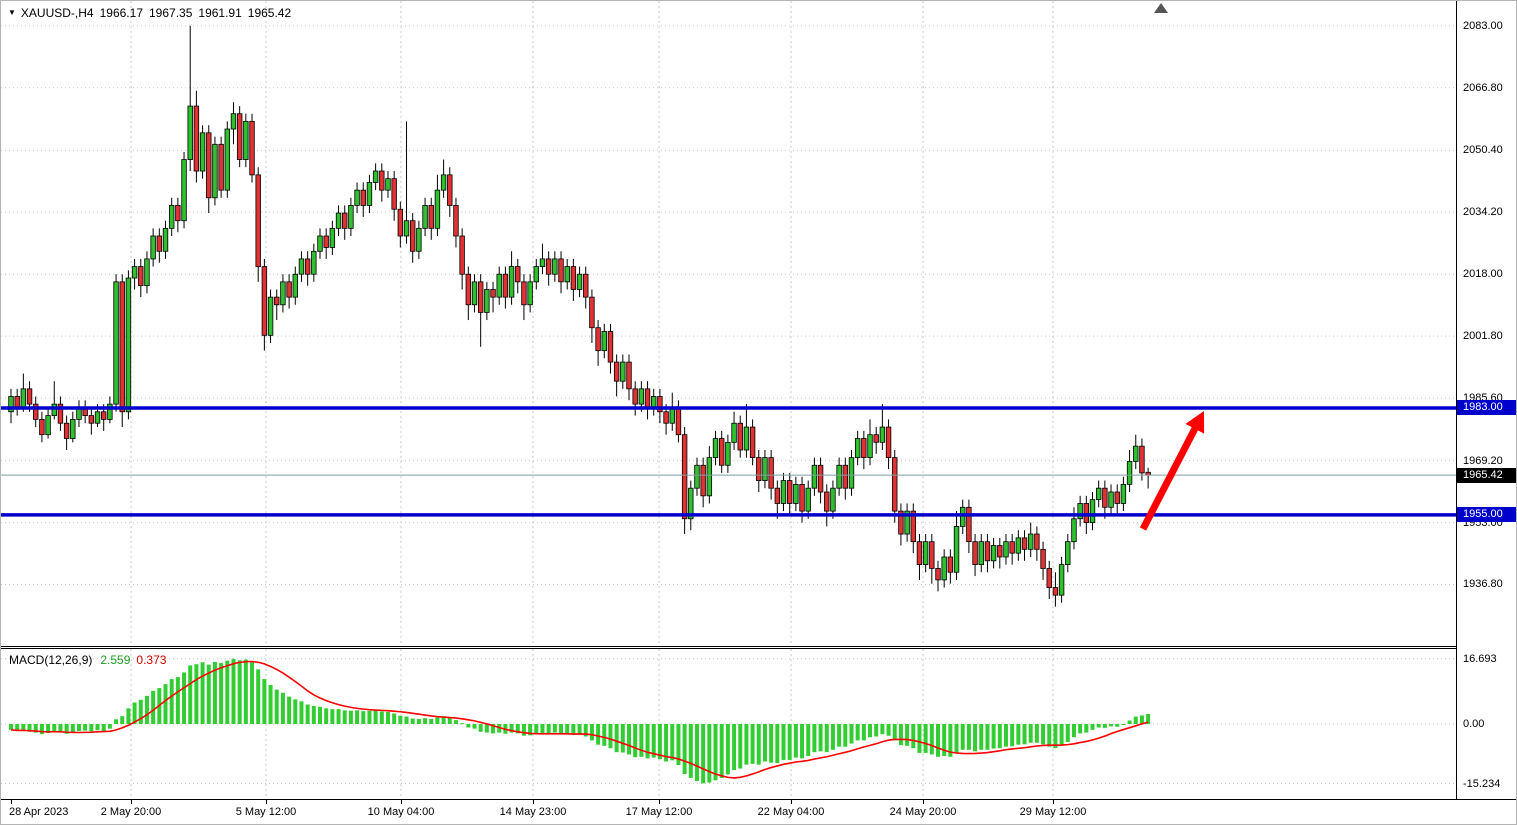 This screenshot has width=1517, height=825. Describe the element at coordinates (533, 812) in the screenshot. I see `time-tick-label: 14 May 23:00` at that location.